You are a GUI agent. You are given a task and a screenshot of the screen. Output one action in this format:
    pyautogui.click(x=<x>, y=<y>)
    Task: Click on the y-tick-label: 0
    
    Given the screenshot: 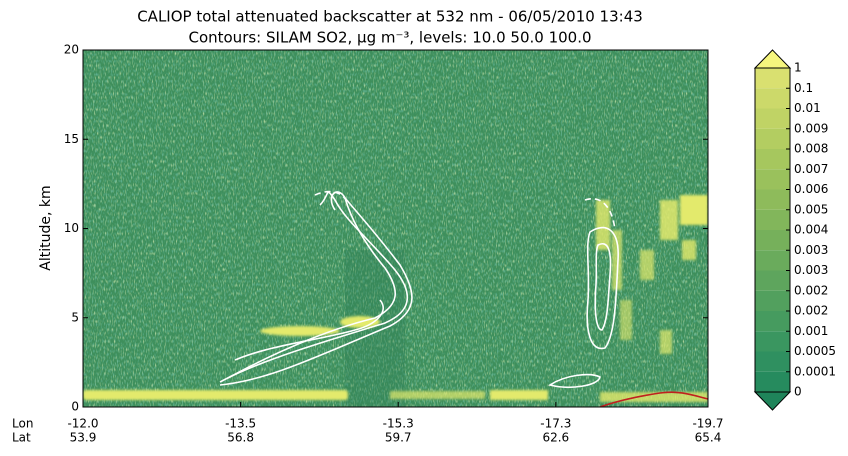 What is the action you would take?
    pyautogui.click(x=75, y=407)
    